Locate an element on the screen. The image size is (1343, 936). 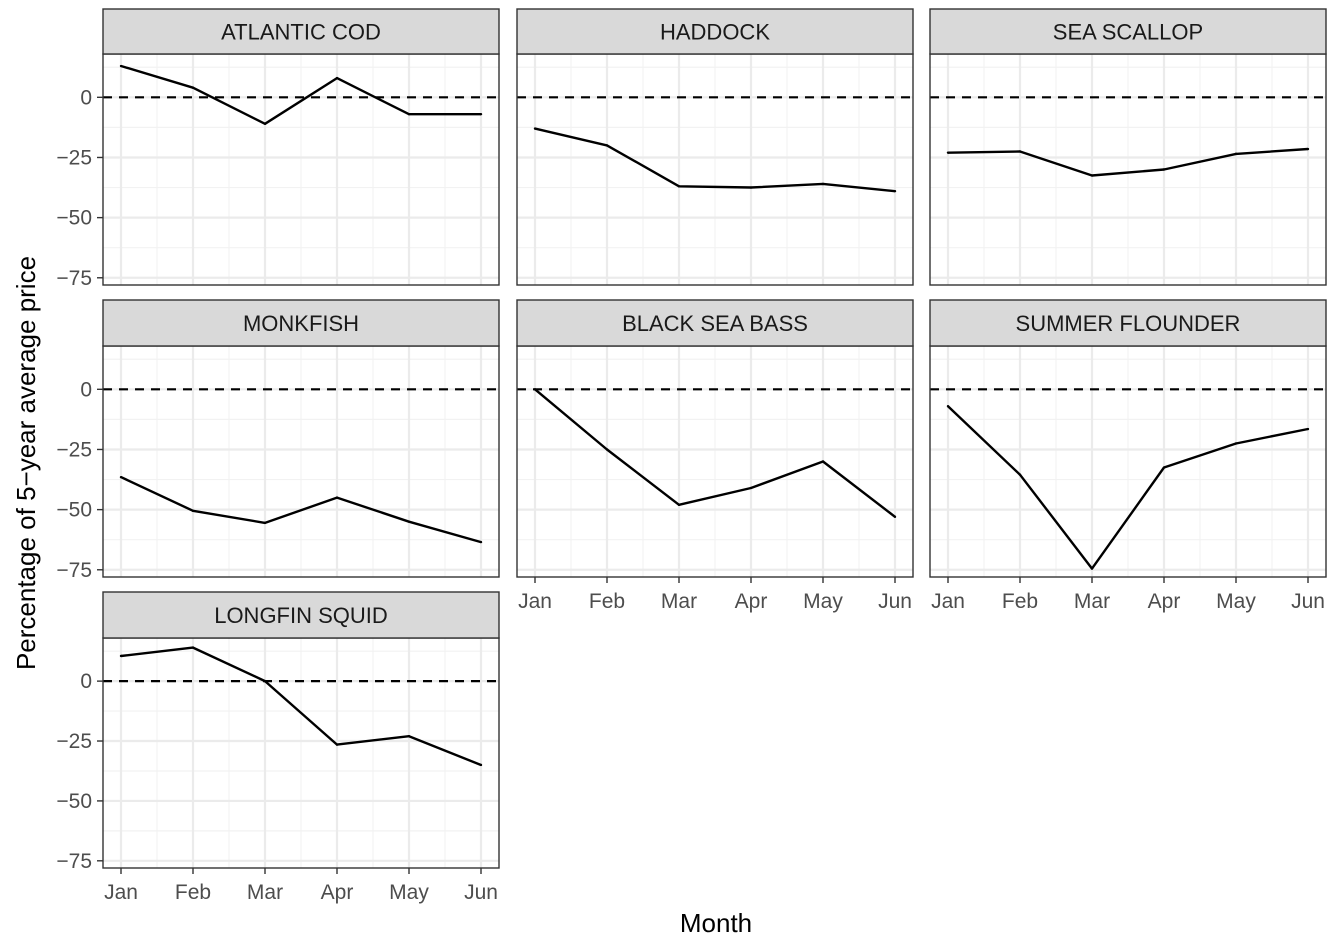
facet-sea-scallop: SEA SCALLOP is located at coordinates (1128, 147).